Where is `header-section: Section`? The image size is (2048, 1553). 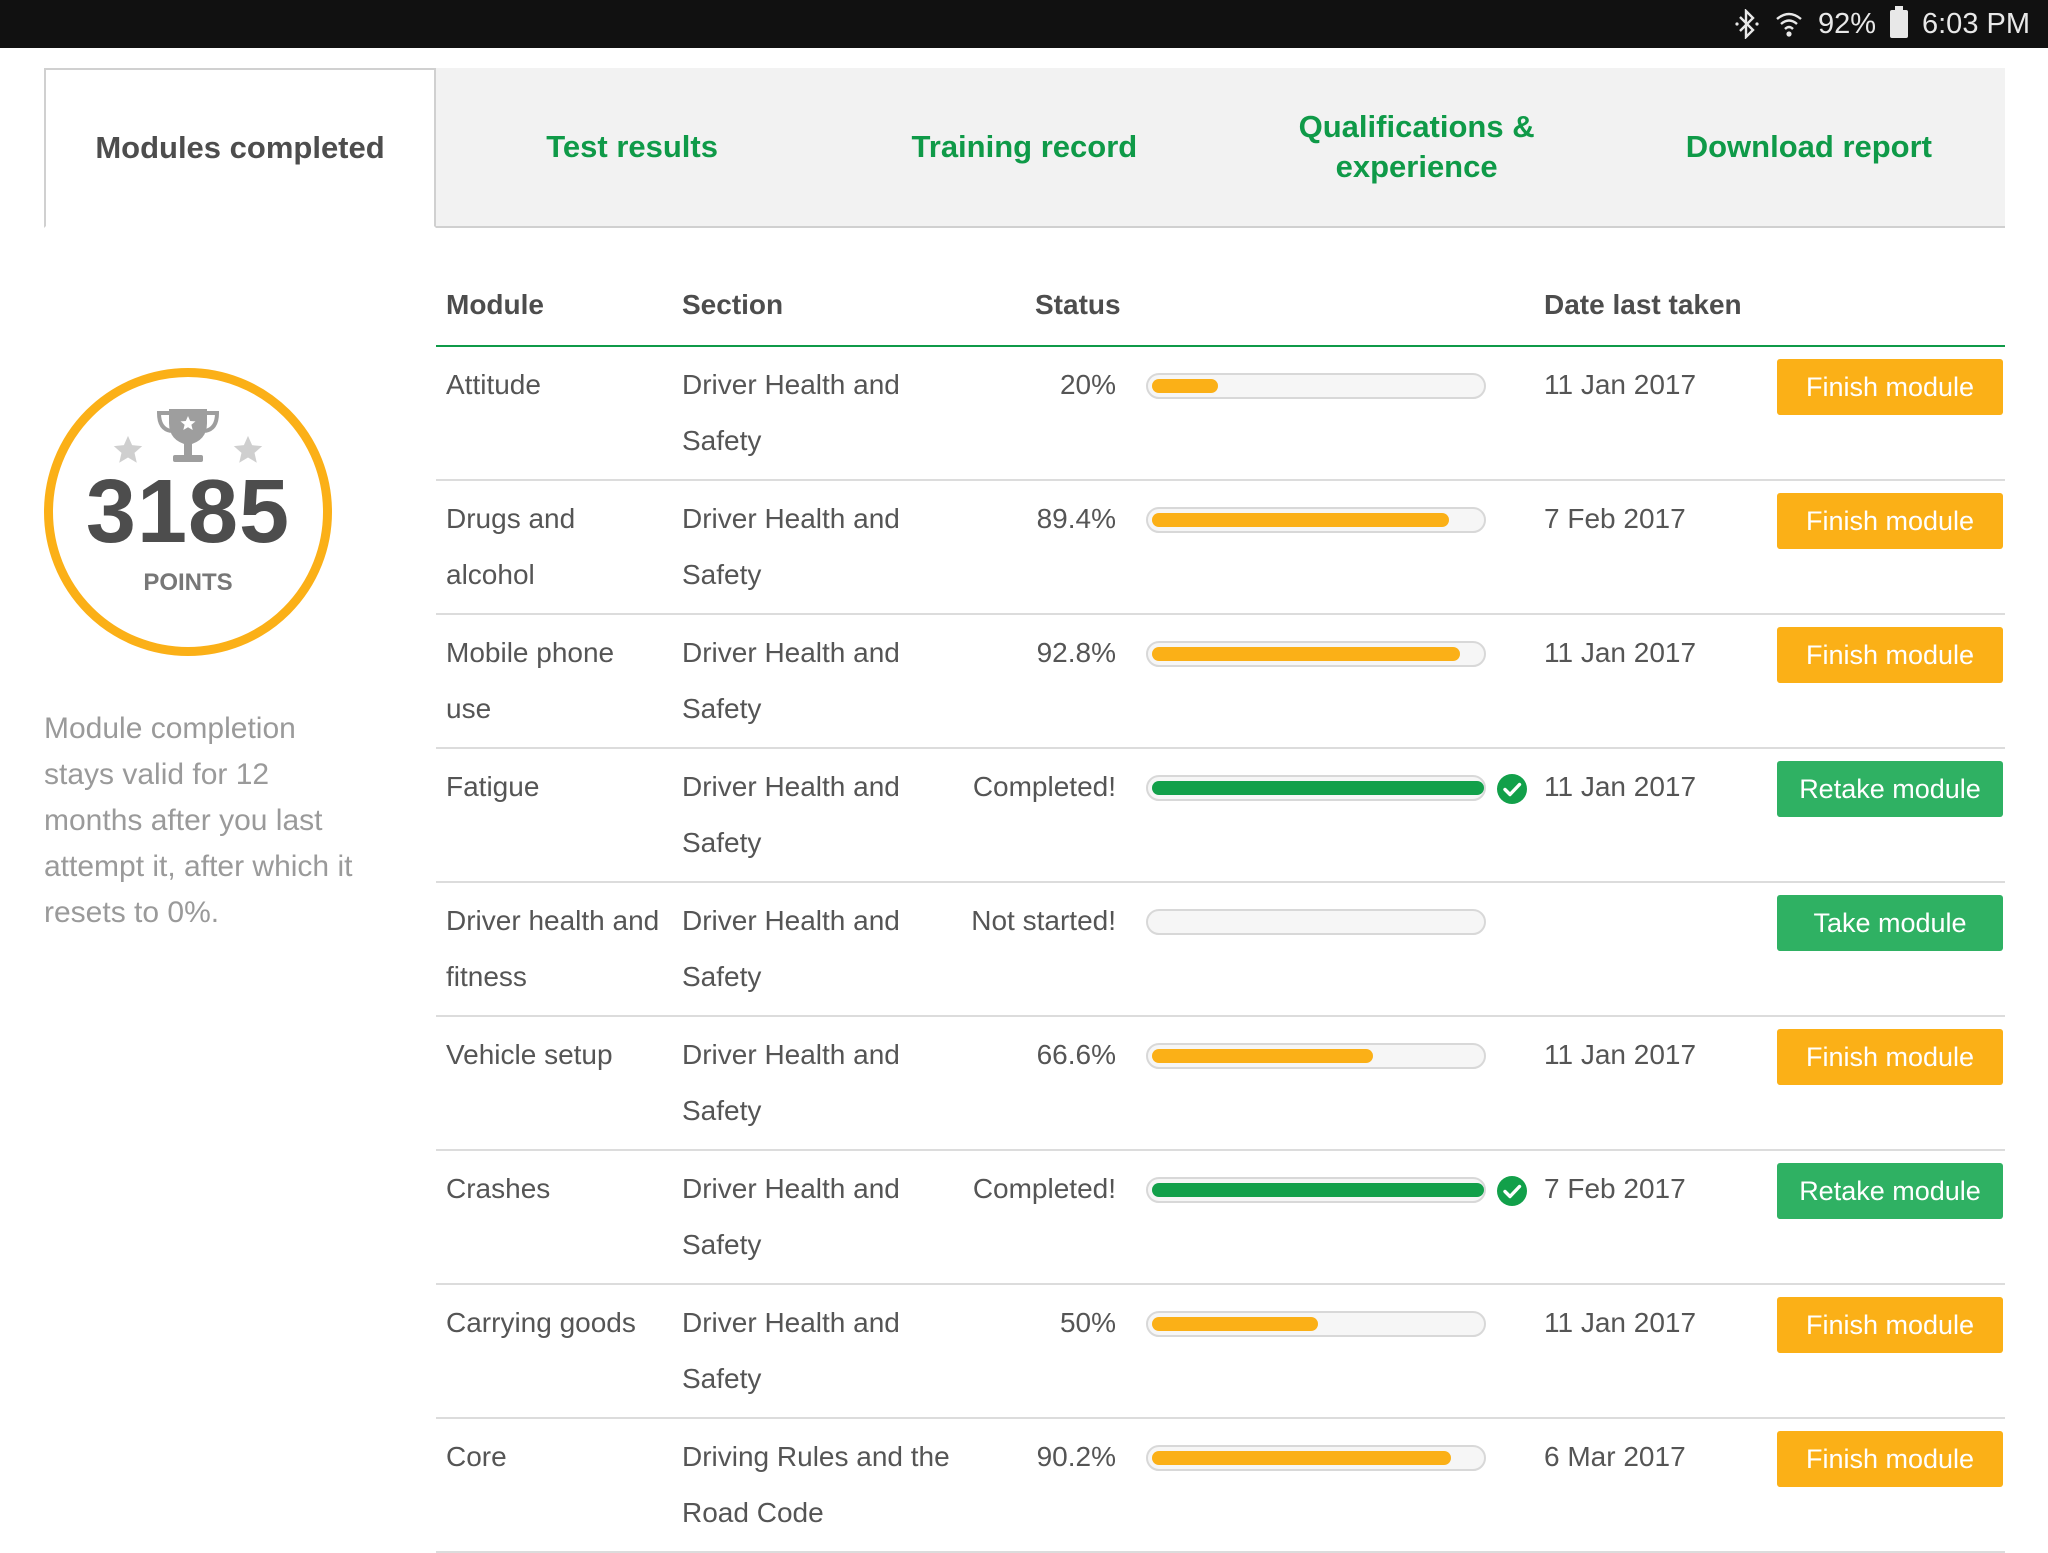
header-section: Section is located at coordinates (733, 304).